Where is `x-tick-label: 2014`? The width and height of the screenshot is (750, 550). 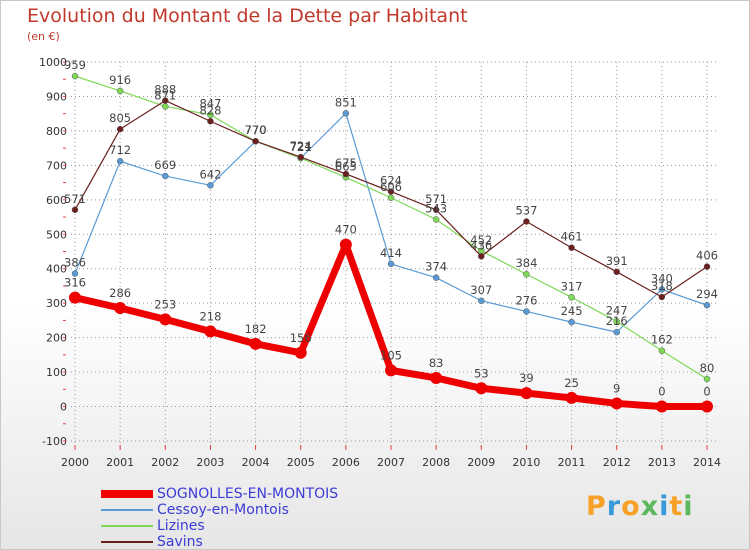 x-tick-label: 2014 is located at coordinates (707, 462).